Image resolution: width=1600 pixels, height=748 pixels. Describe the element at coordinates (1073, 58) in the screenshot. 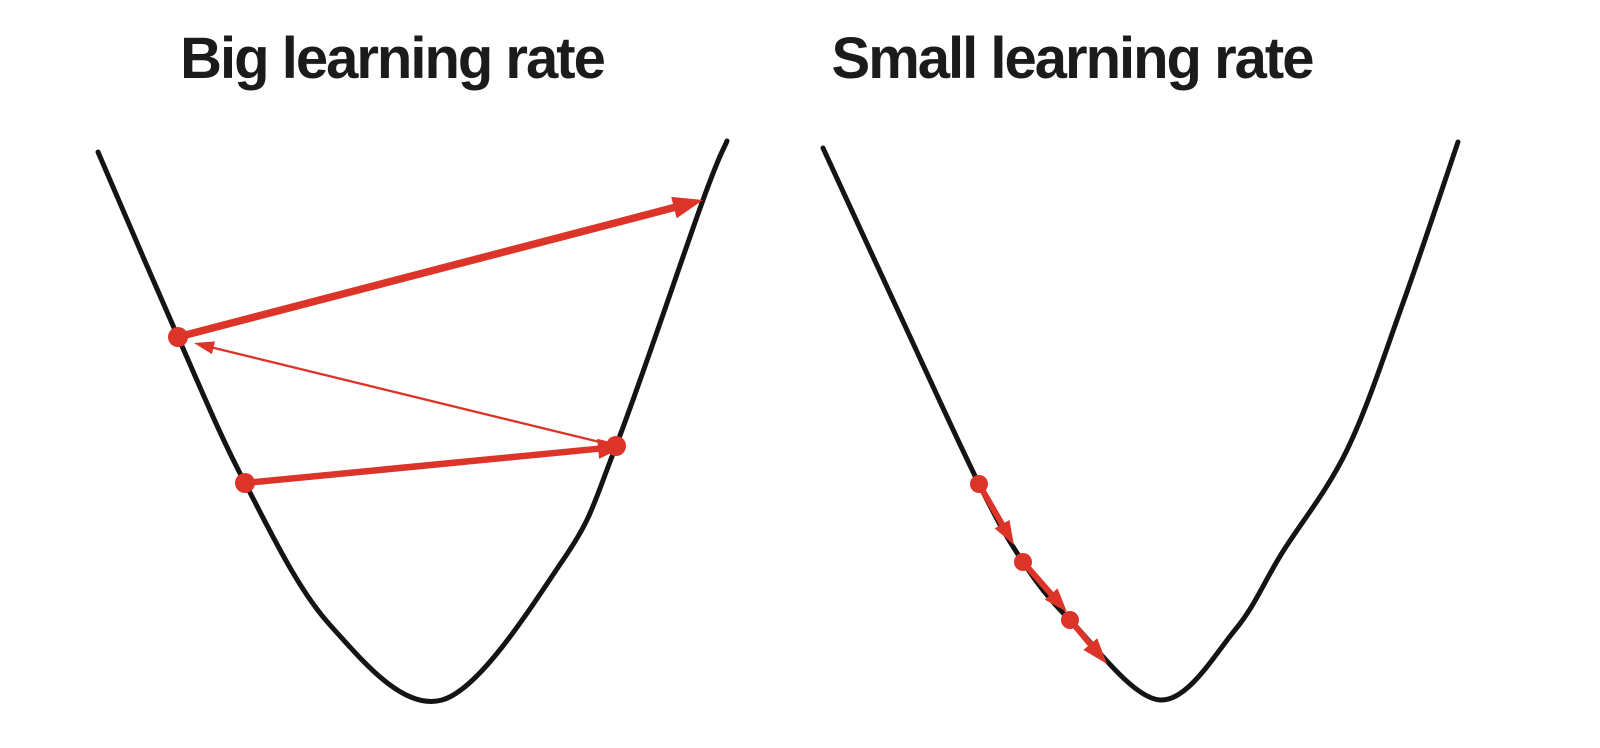

I see `small-learning-rate-title: Small learning rate` at that location.